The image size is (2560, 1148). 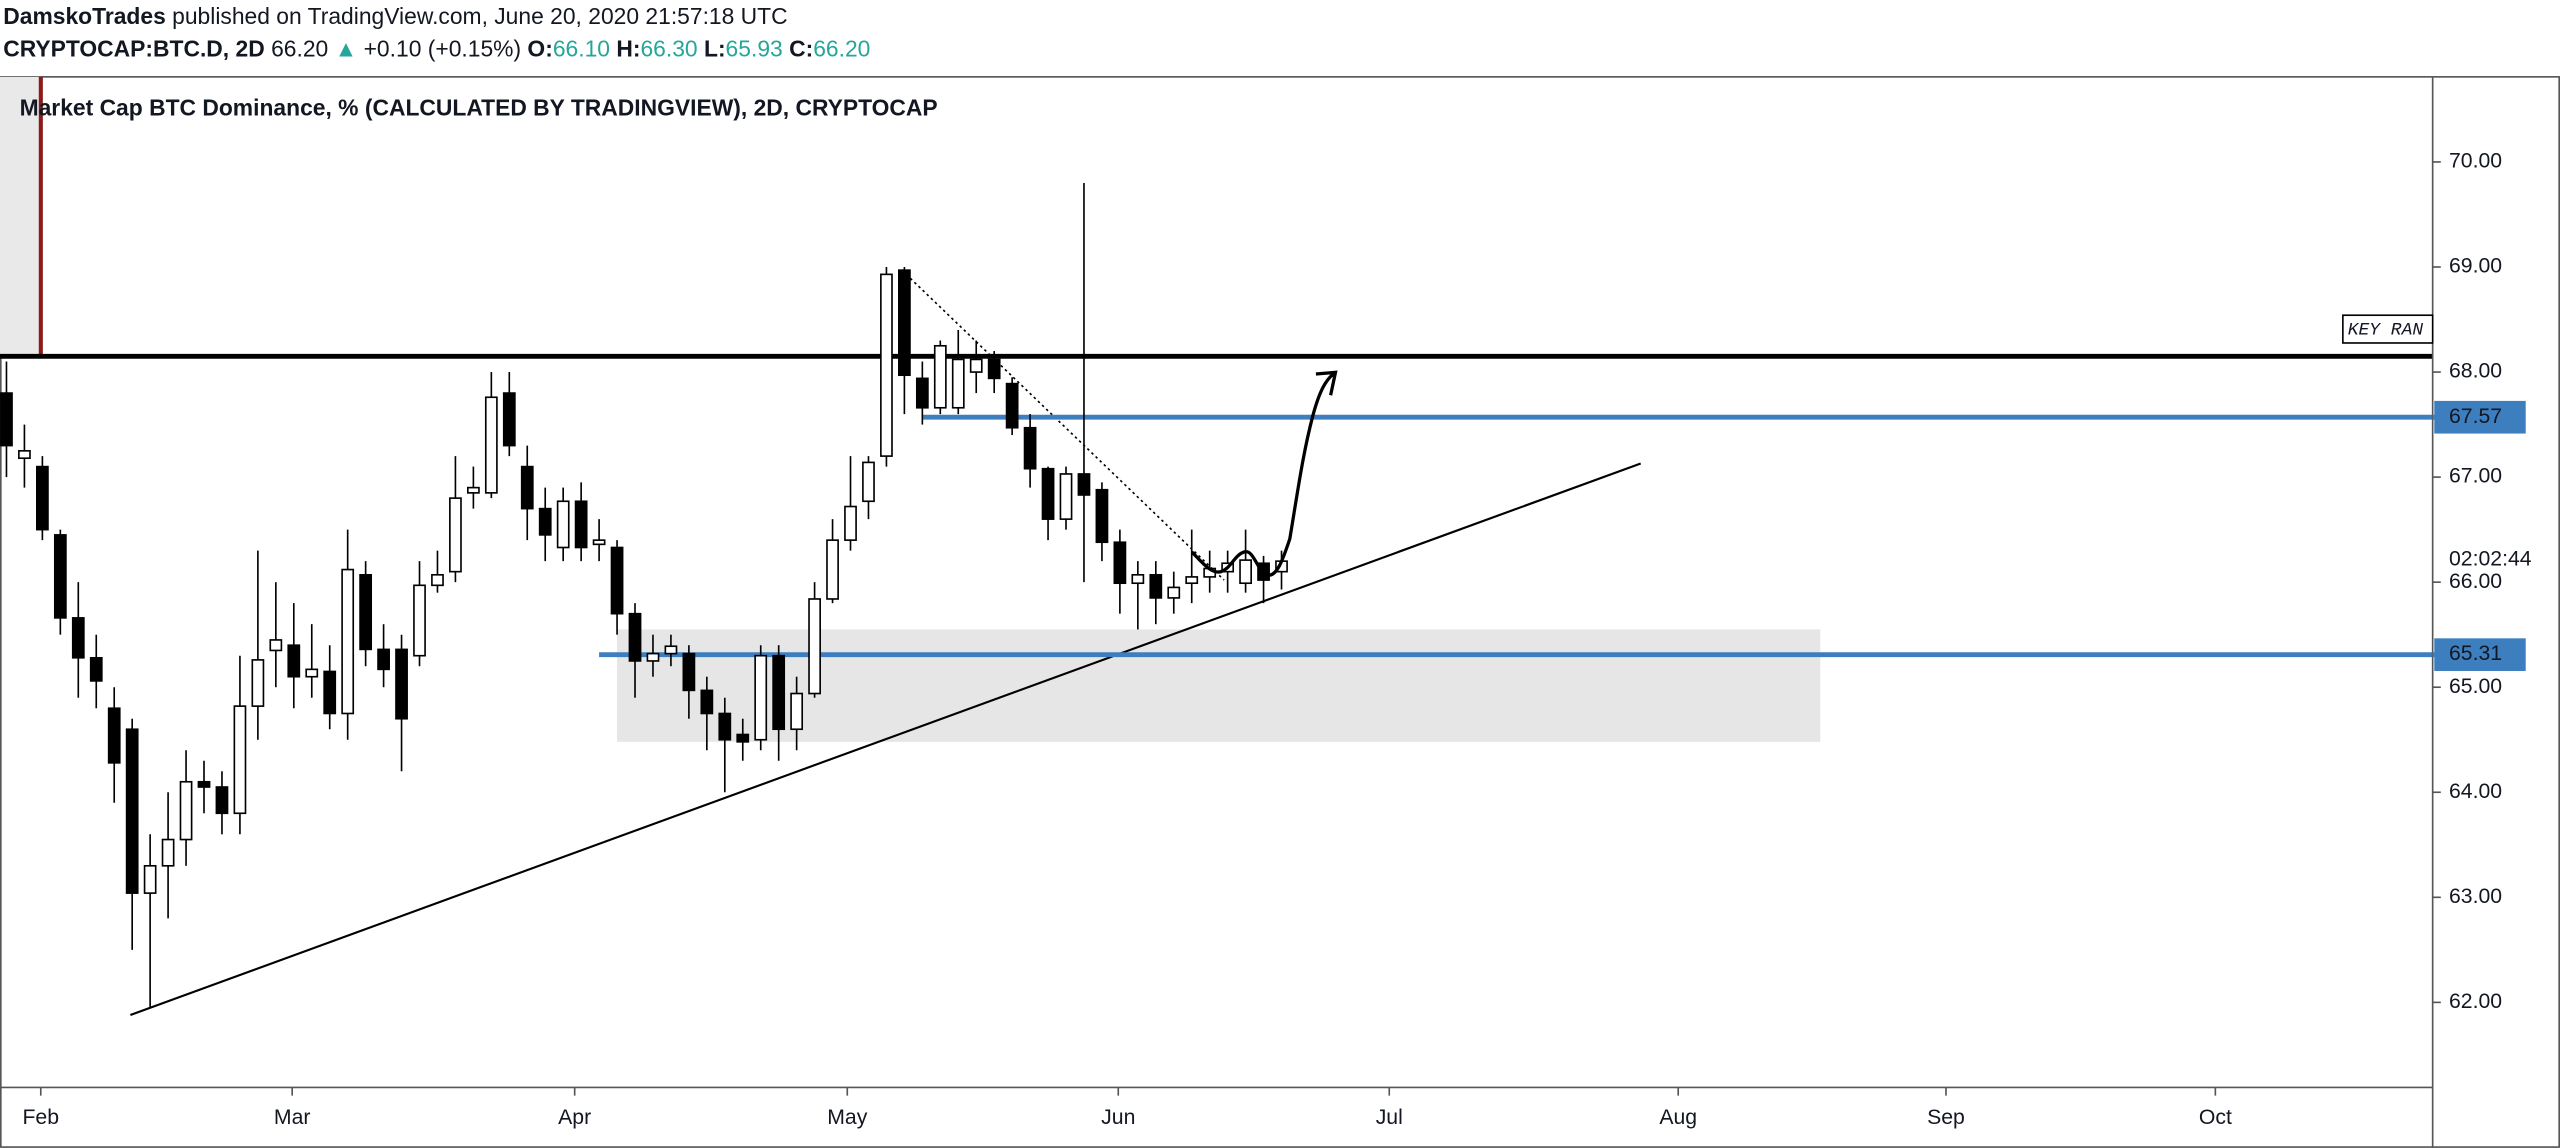 What do you see at coordinates (2475, 581) in the screenshot?
I see `y-tick-label: 66.00` at bounding box center [2475, 581].